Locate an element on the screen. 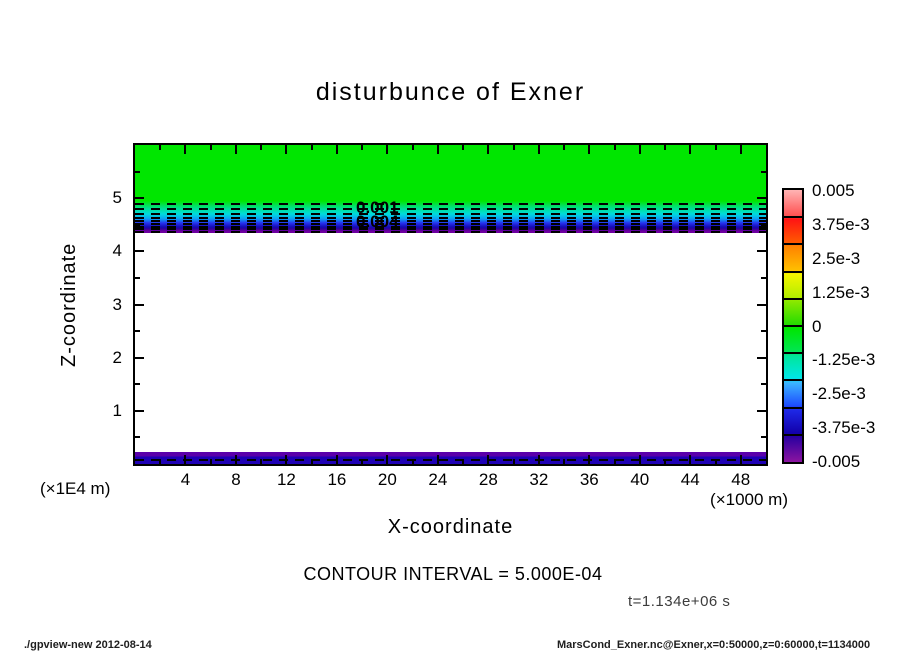 The width and height of the screenshot is (904, 654). colorbar-label: -1.25e-3 is located at coordinates (844, 360).